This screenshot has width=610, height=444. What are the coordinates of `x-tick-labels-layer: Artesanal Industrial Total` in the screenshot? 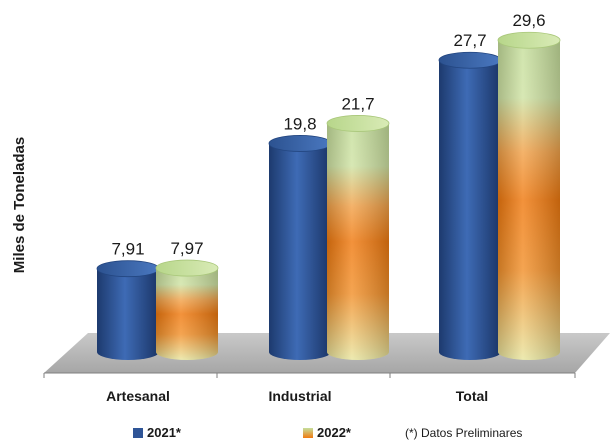 It's located at (297, 396).